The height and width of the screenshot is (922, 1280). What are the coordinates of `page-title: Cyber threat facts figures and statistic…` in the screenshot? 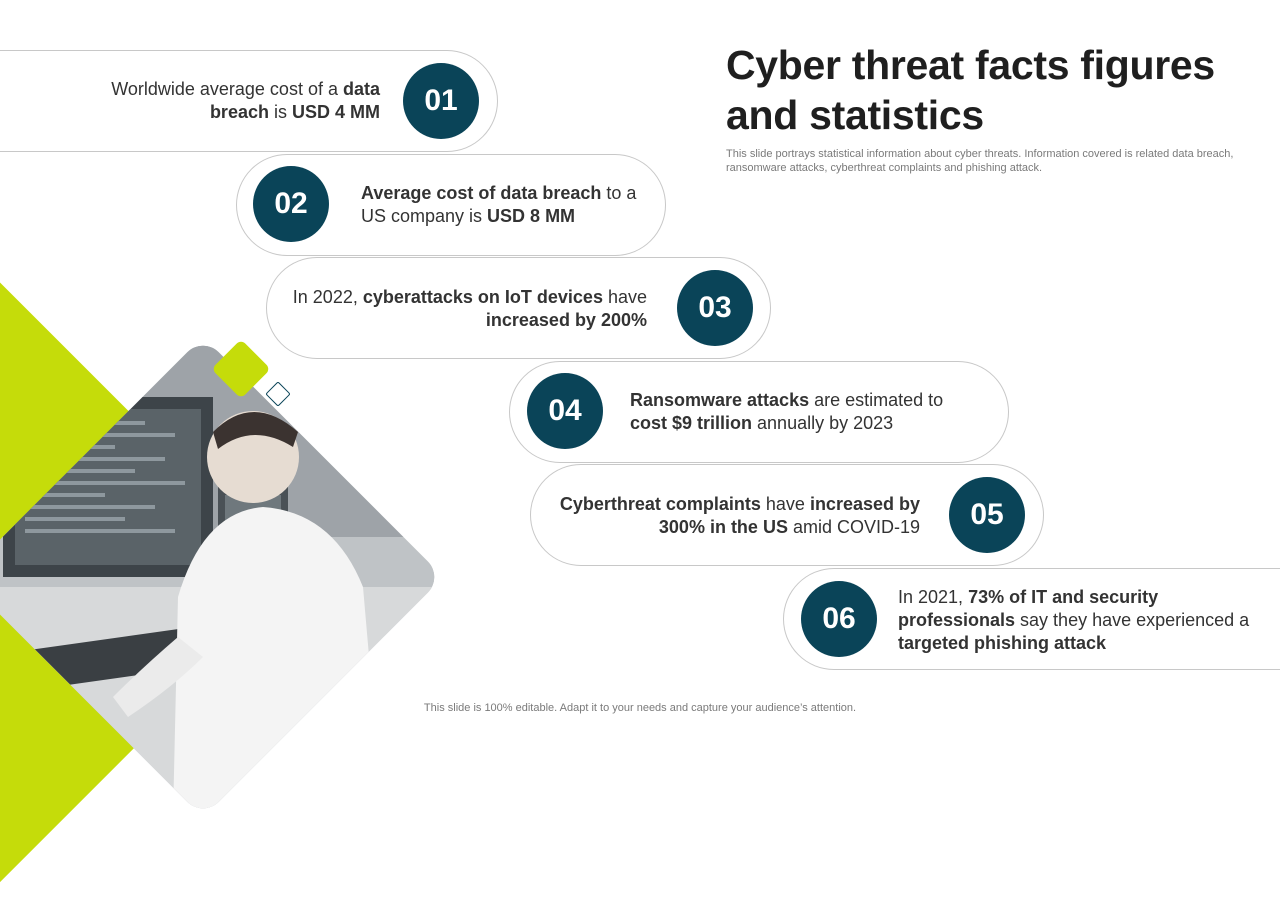 It's located at (970, 90).